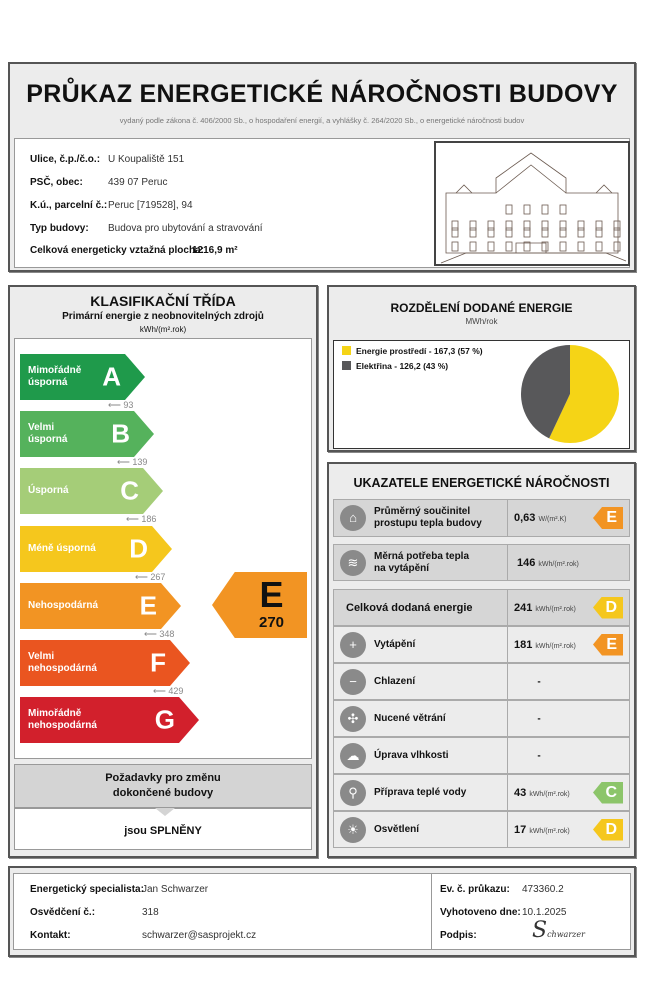 This screenshot has height=1000, width=662. I want to click on class-letter: F, so click(158, 662).